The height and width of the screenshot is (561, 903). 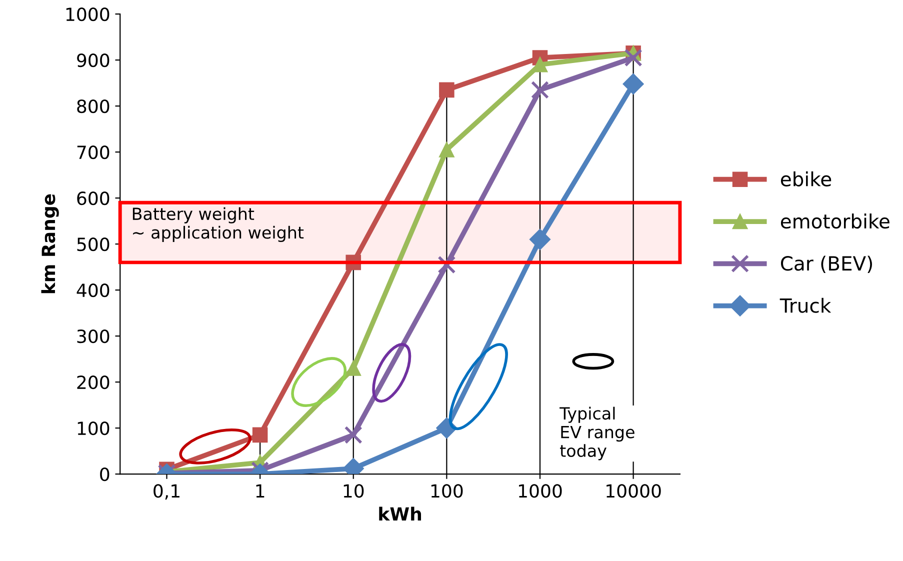 I want to click on y-tick-label: 900, so click(x=93, y=60).